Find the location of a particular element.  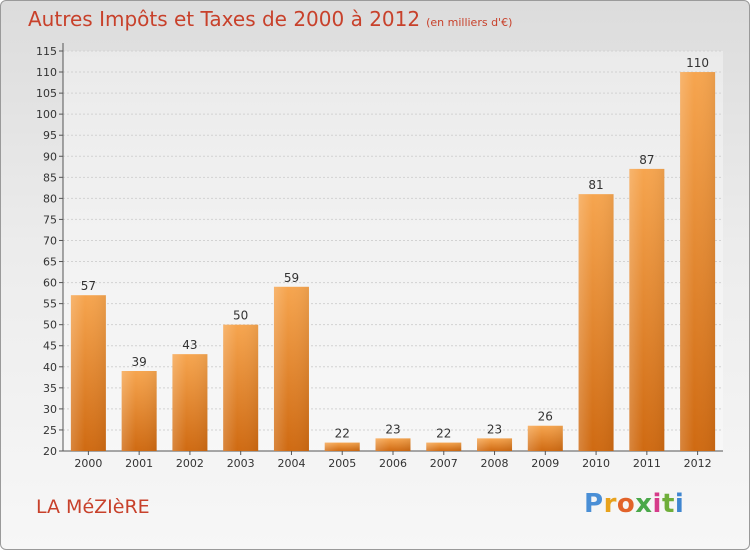

x-tick-label: 2008 is located at coordinates (495, 463).